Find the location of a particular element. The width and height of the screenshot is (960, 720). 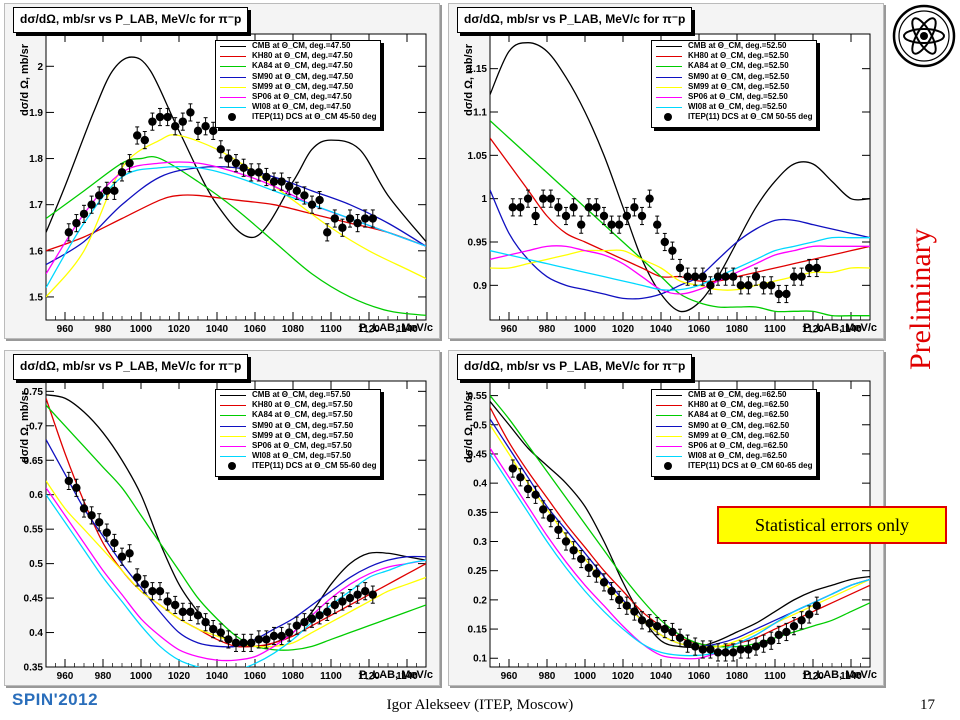

legend-label: SM99 at Θ_CM, deg.=52.50 is located at coordinates (739, 86).